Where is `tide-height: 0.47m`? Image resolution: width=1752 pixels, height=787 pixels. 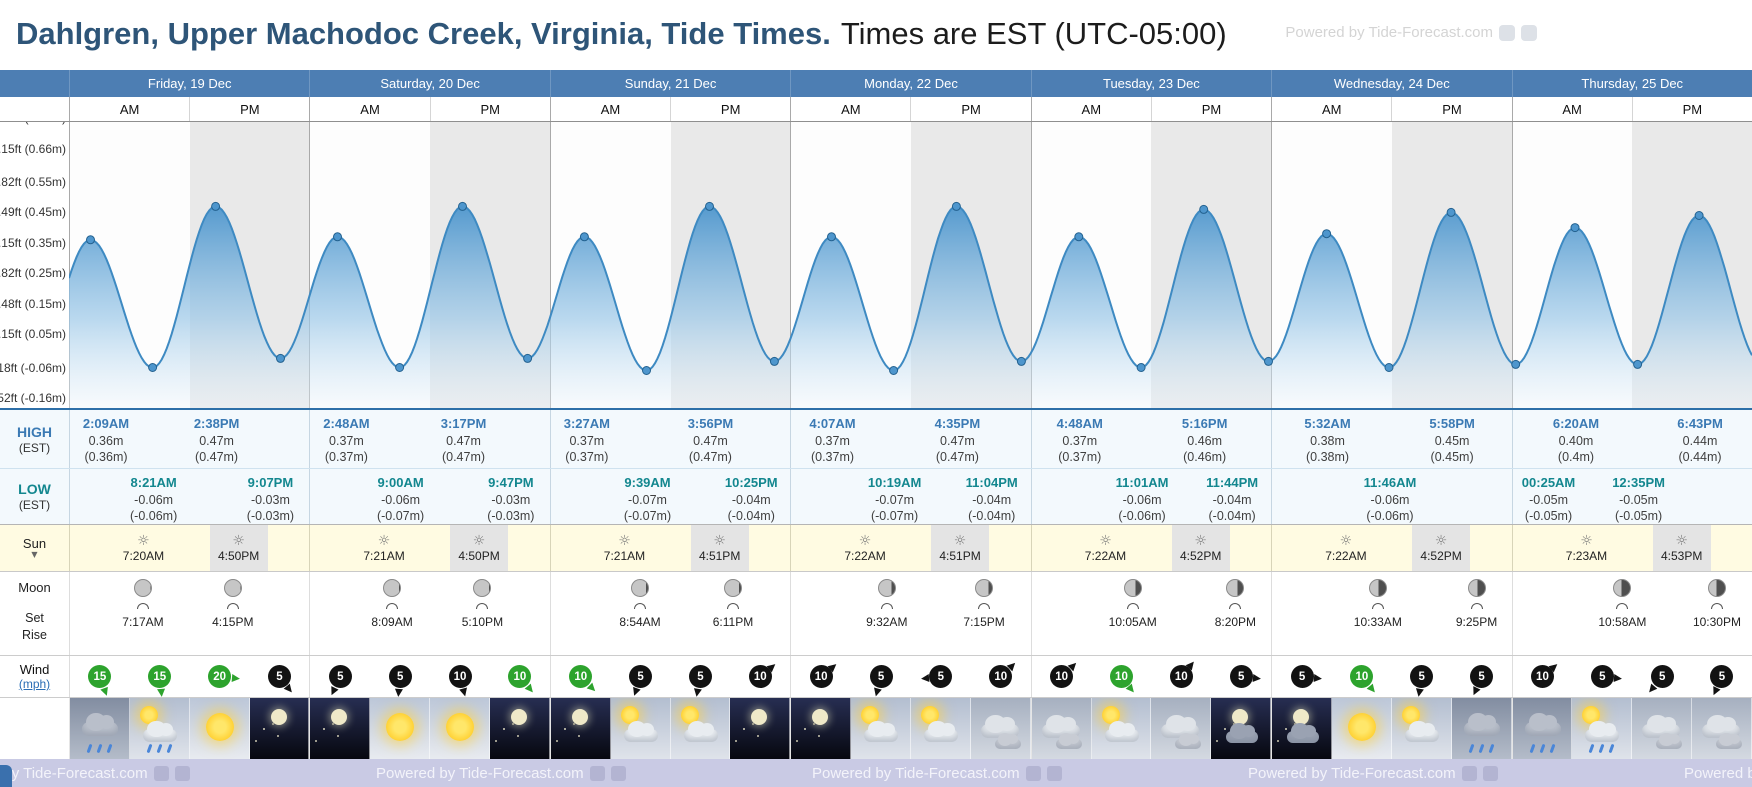 tide-height: 0.47m is located at coordinates (957, 440).